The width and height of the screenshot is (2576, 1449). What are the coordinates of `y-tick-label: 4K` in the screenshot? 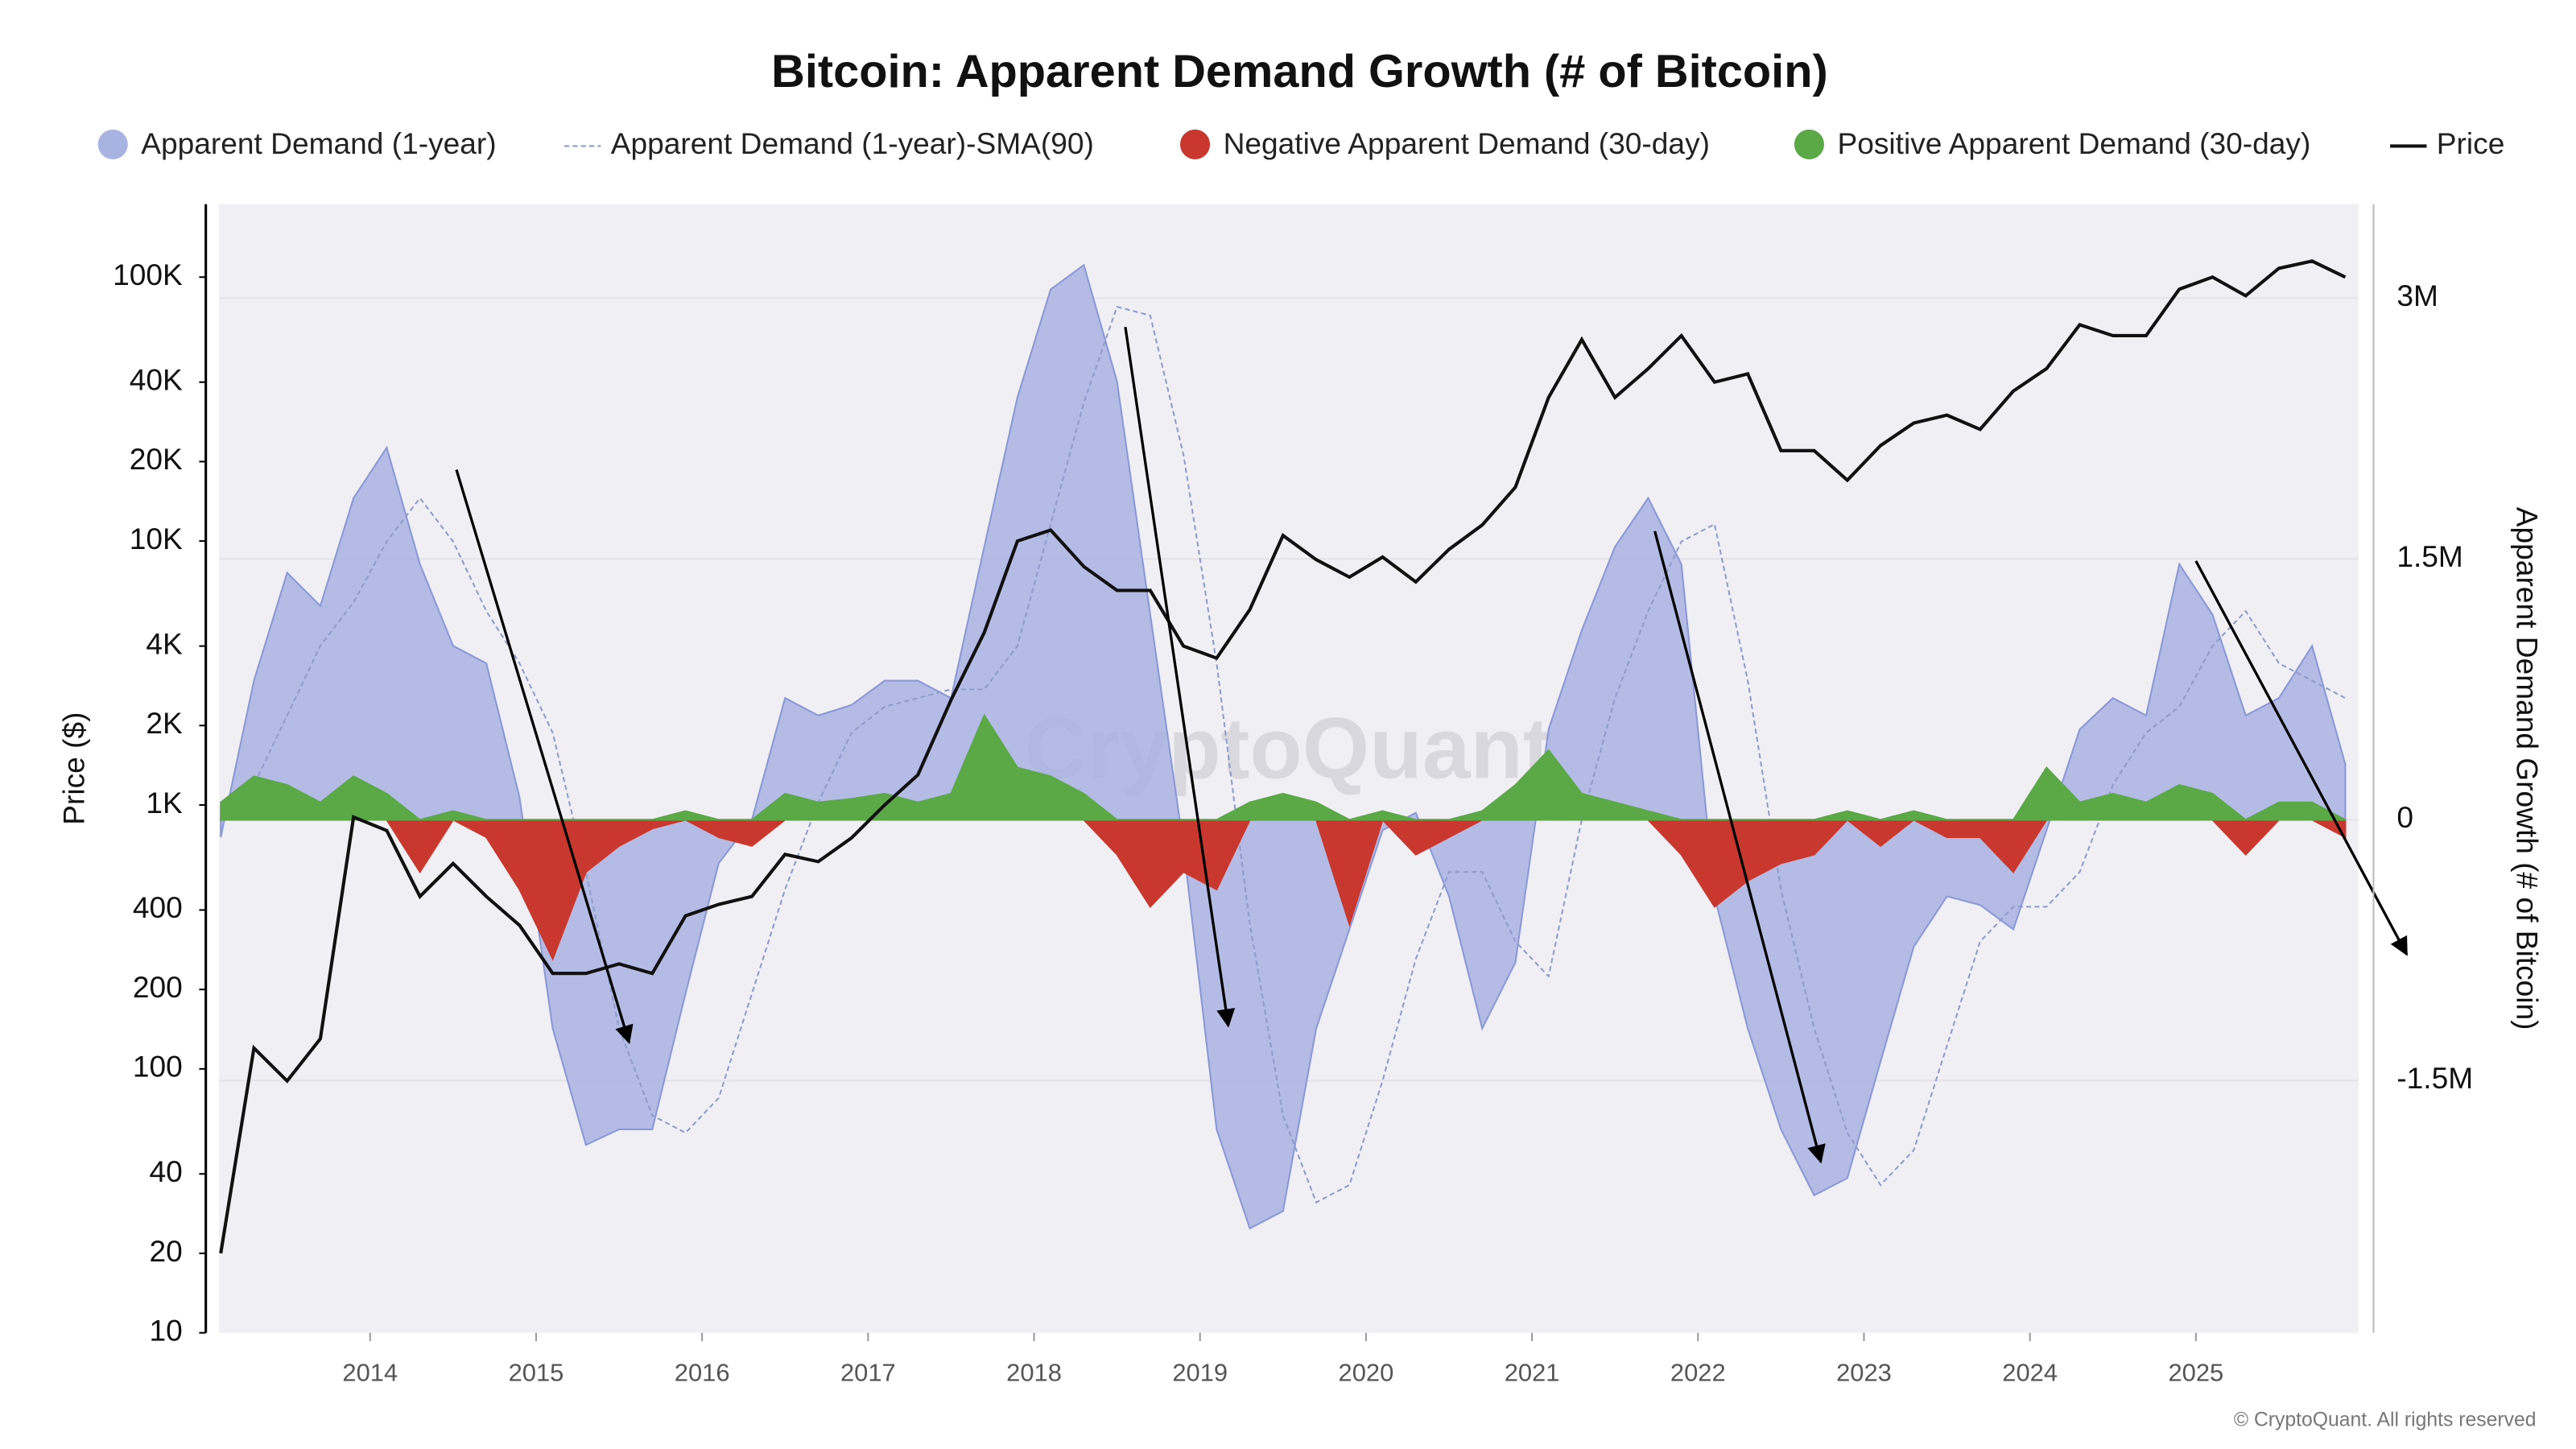 It's located at (164, 643).